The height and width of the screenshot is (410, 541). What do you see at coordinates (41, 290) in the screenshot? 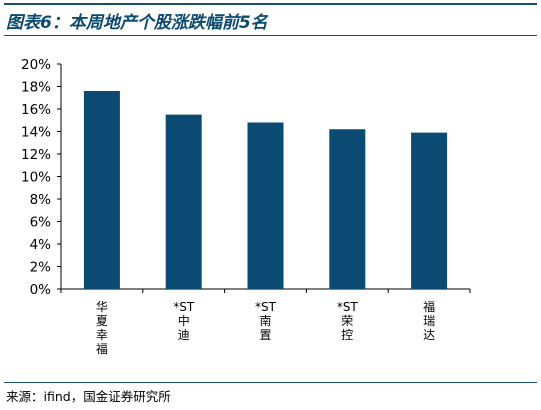
I see `y-tick-label: 0%` at bounding box center [41, 290].